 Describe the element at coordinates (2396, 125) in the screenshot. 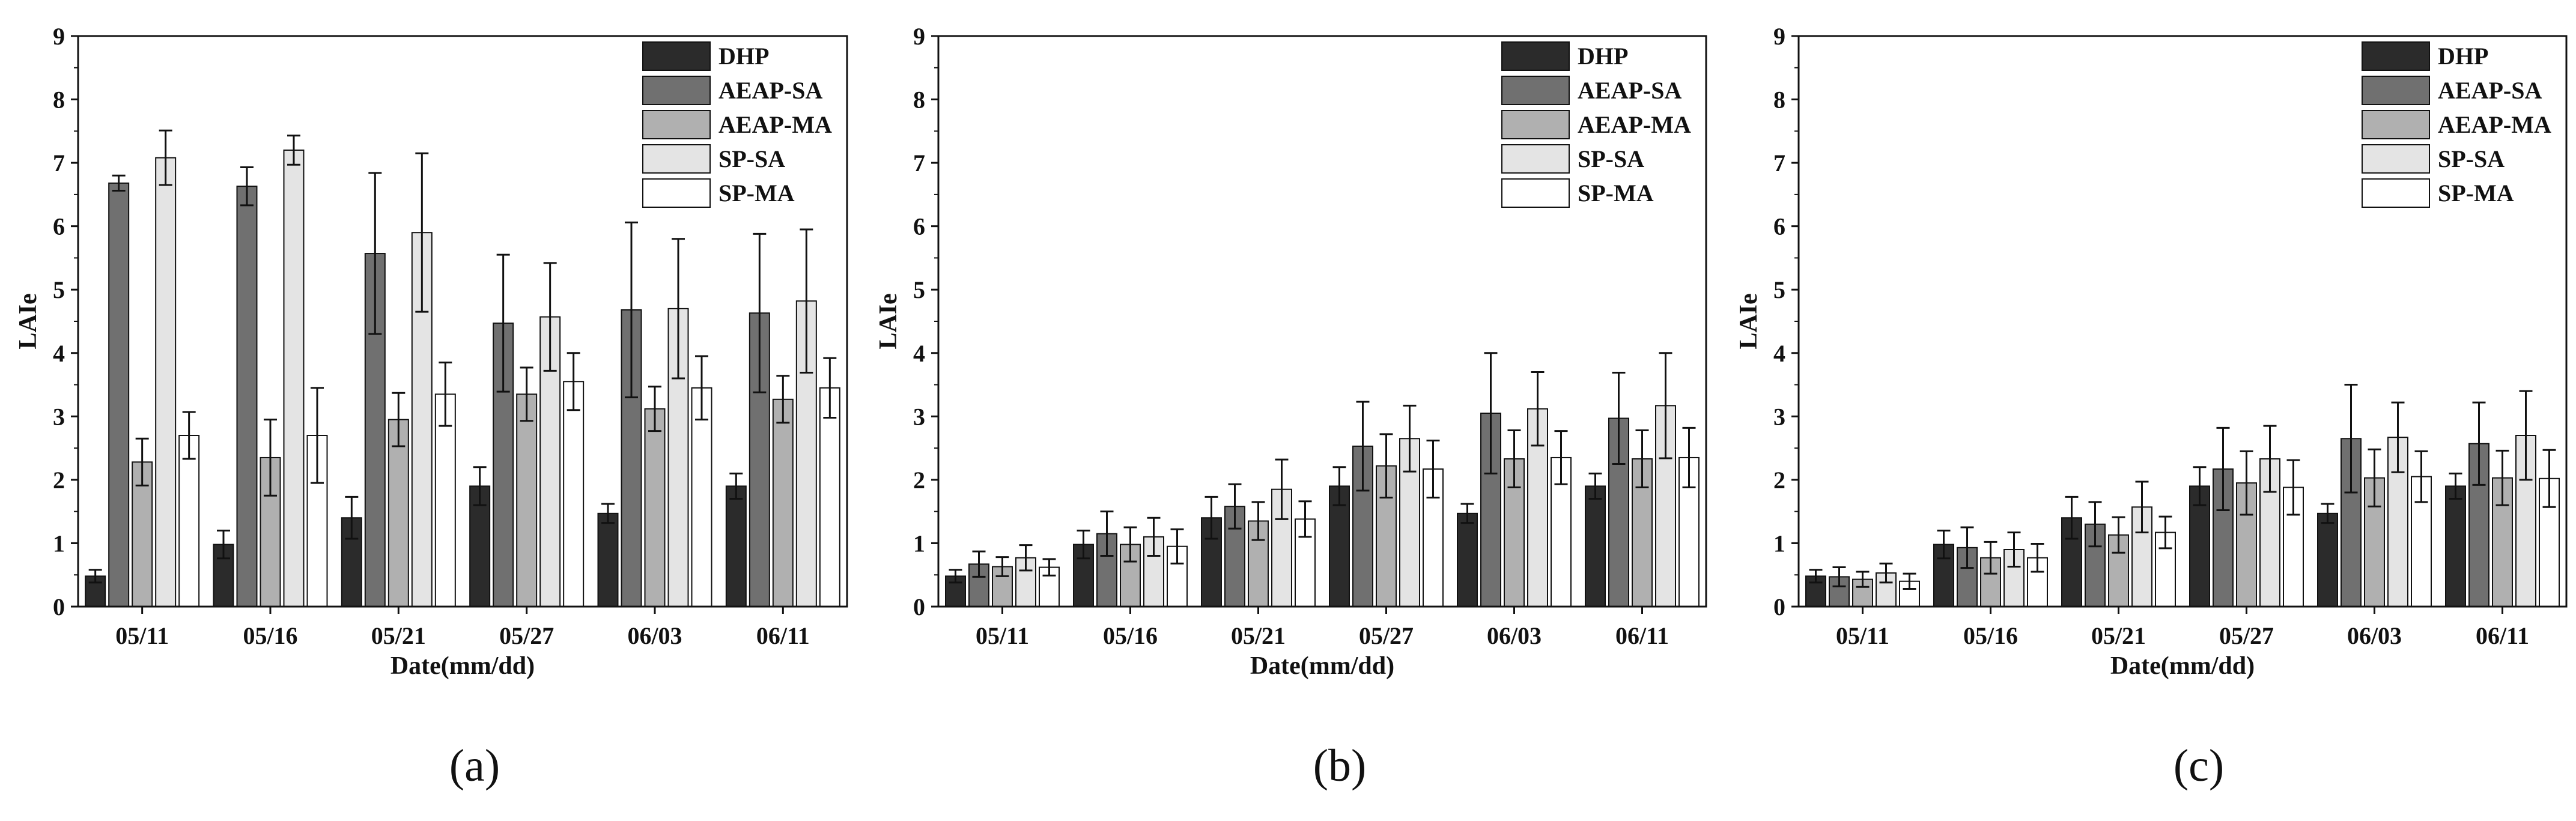

I see `legend-swatch-aeap-ma` at that location.